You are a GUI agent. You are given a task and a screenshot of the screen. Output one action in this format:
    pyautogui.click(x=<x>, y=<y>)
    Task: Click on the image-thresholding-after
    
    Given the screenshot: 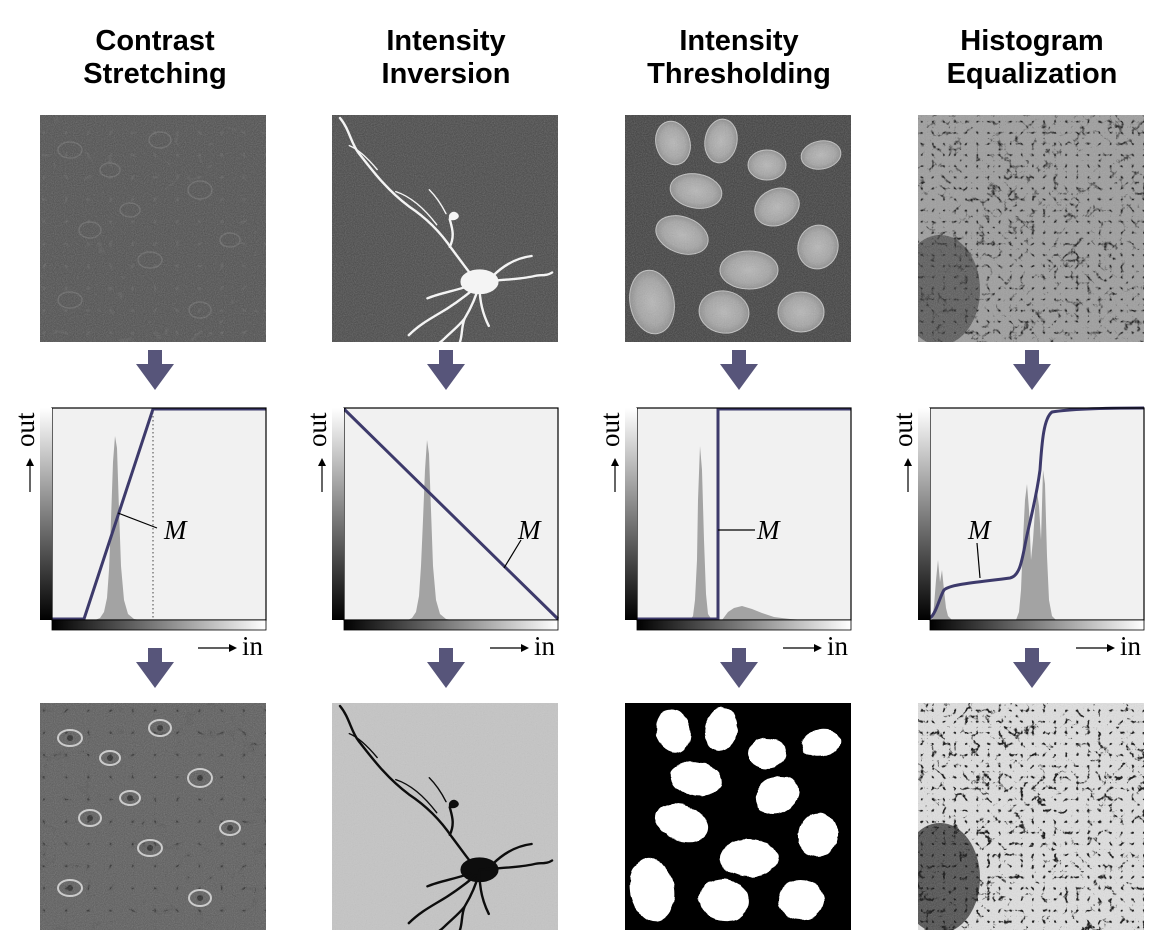 What is the action you would take?
    pyautogui.click(x=737, y=816)
    